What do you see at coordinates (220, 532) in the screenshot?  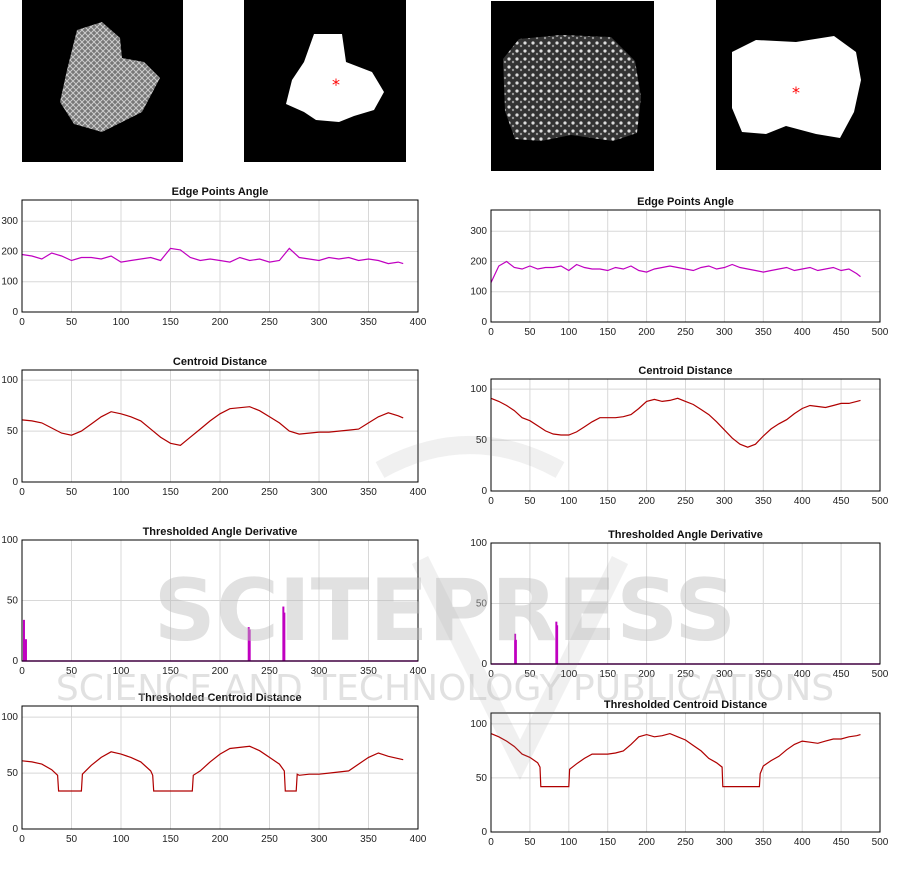 I see `chart-title: Thresholded Angle Derivative` at bounding box center [220, 532].